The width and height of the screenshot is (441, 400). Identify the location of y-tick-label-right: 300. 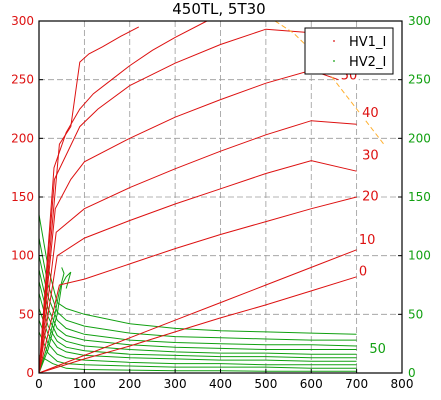
(419, 21).